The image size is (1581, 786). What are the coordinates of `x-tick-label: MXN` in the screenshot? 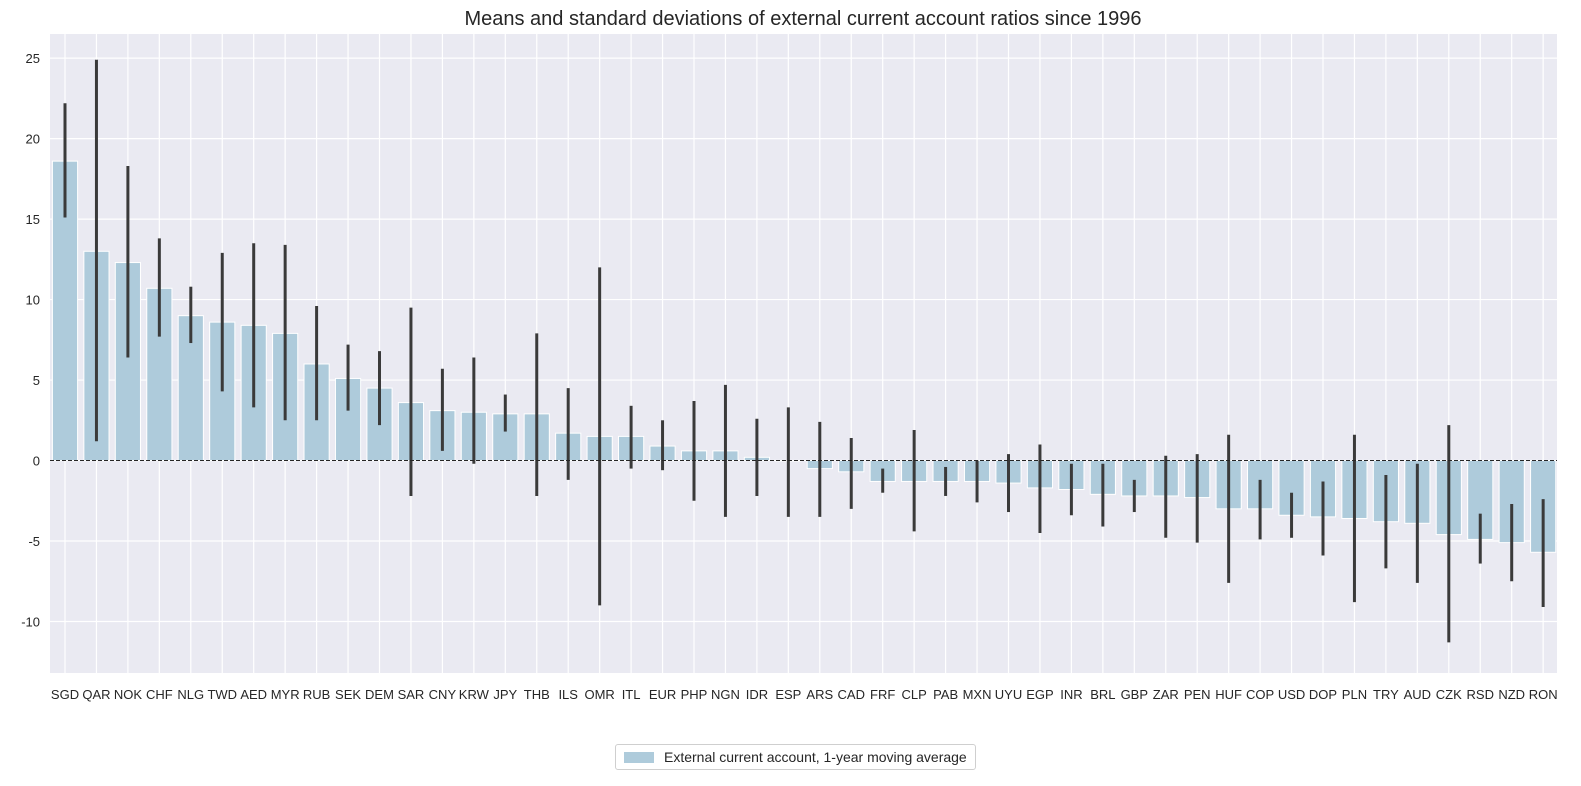 It's located at (977, 694).